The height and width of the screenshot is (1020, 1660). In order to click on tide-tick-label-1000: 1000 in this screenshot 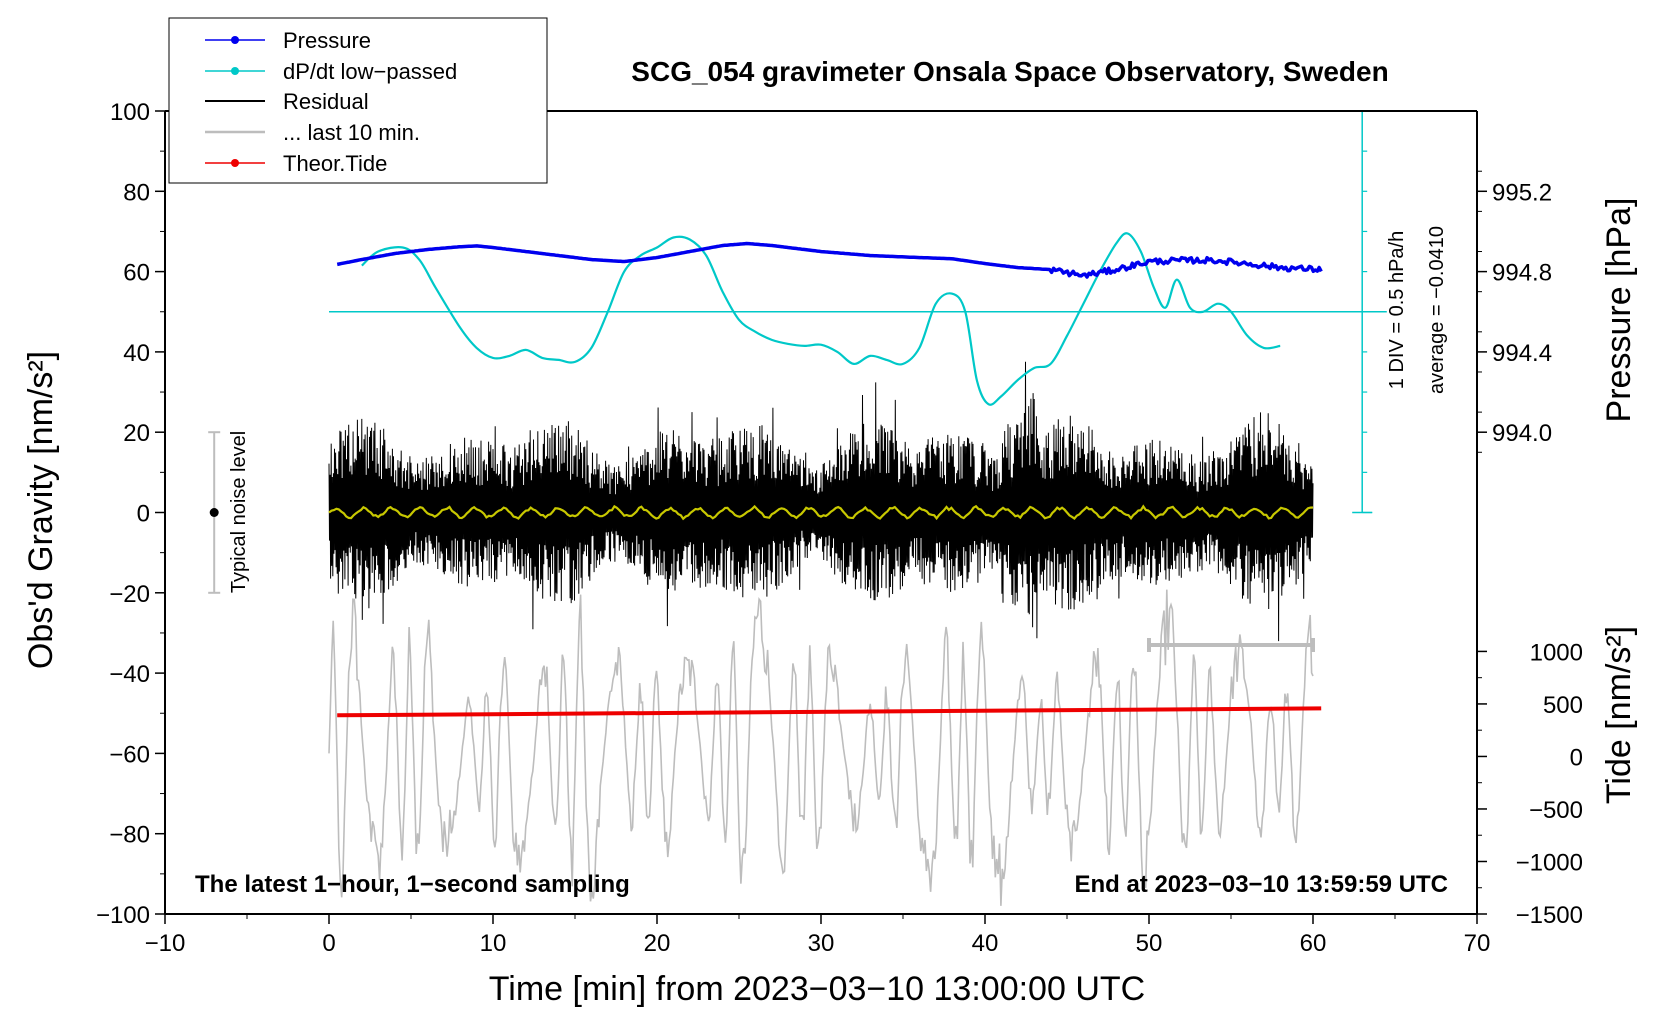, I will do `click(1556, 652)`.